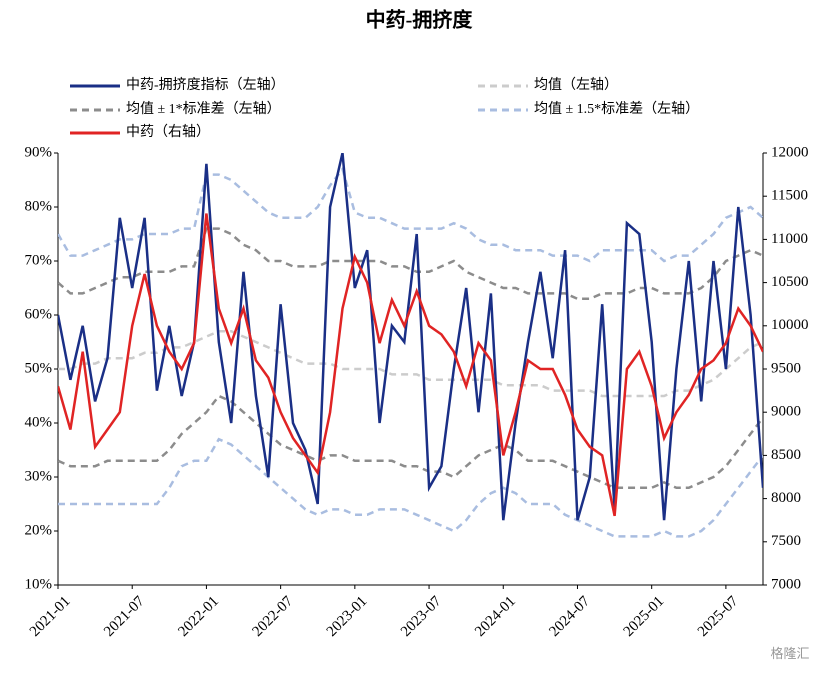 This screenshot has width=839, height=677. Describe the element at coordinates (786, 498) in the screenshot. I see `y2-tick-label: 8000` at that location.